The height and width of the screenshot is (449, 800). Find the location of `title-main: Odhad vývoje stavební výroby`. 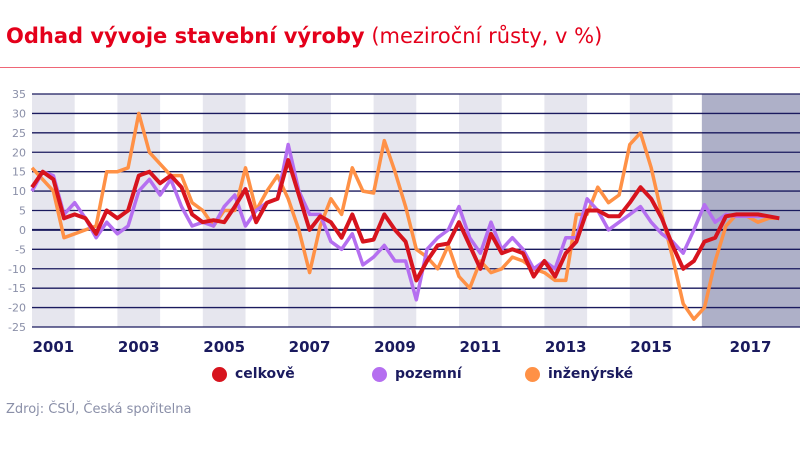

title-main: Odhad vývoje stavební výroby is located at coordinates (185, 36).